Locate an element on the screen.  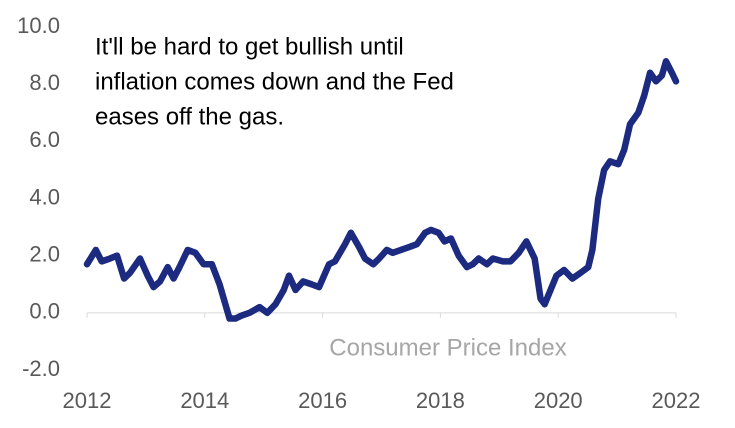
x-tick-label: 2012 is located at coordinates (87, 400).